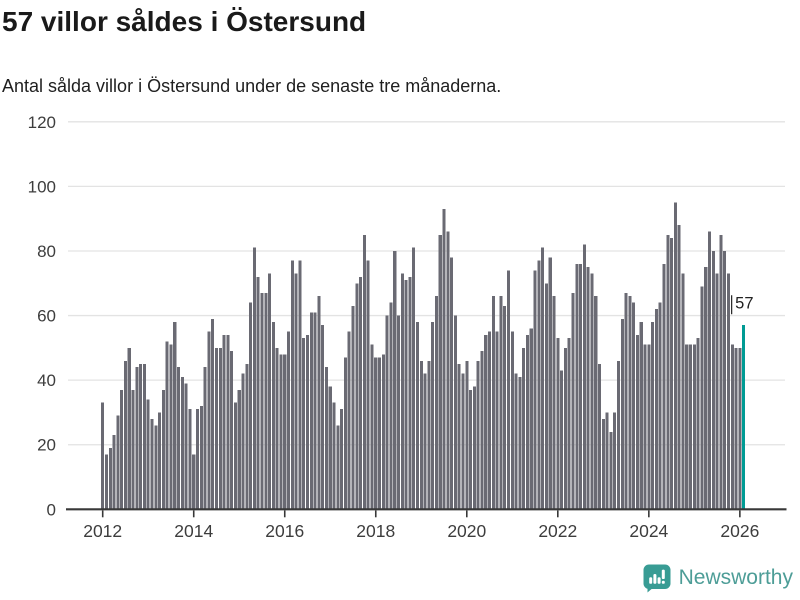 The height and width of the screenshot is (600, 800). I want to click on newsworthy-logo: Newsworthy, so click(717, 578).